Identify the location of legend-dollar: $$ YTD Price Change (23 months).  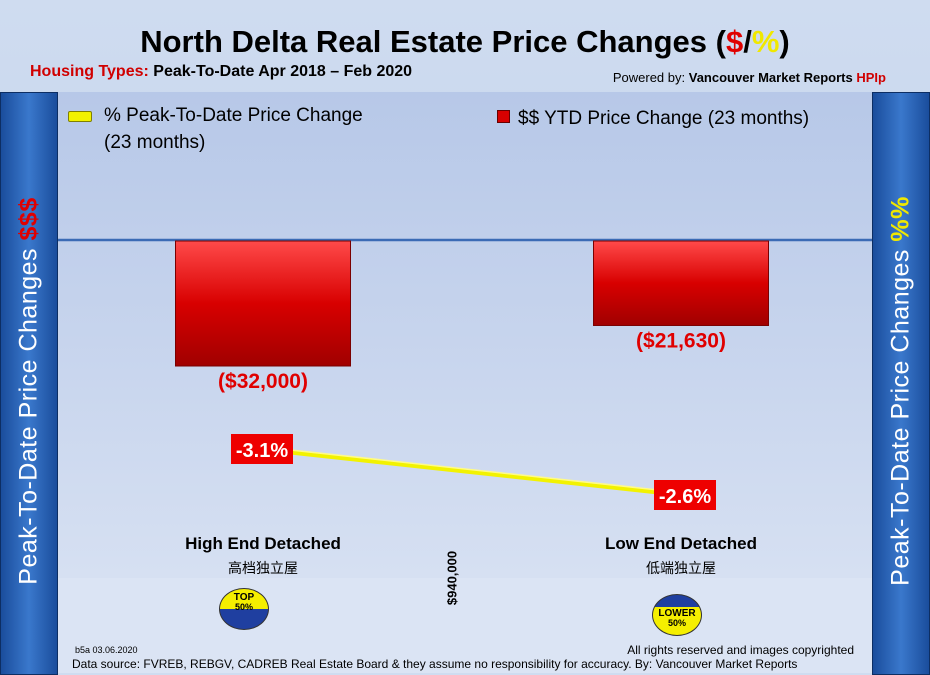
(653, 119).